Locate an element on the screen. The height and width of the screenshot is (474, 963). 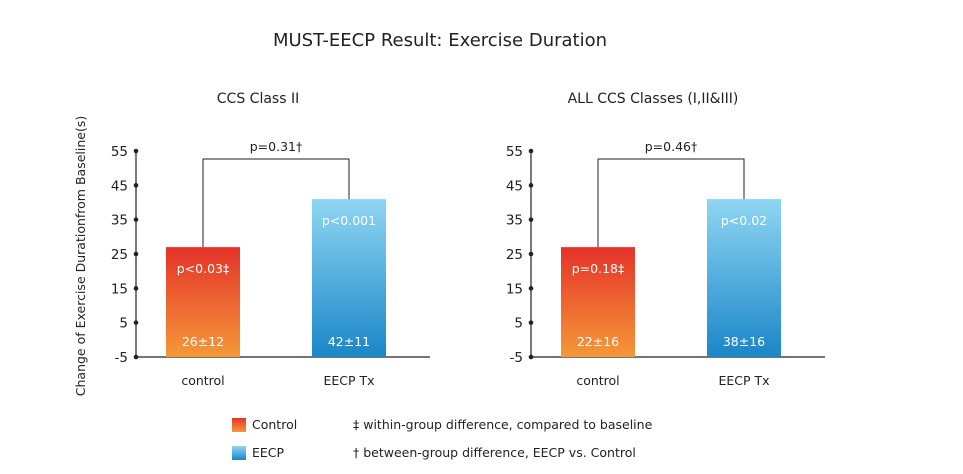
bracket-p-label: p=0.31† is located at coordinates (276, 146).